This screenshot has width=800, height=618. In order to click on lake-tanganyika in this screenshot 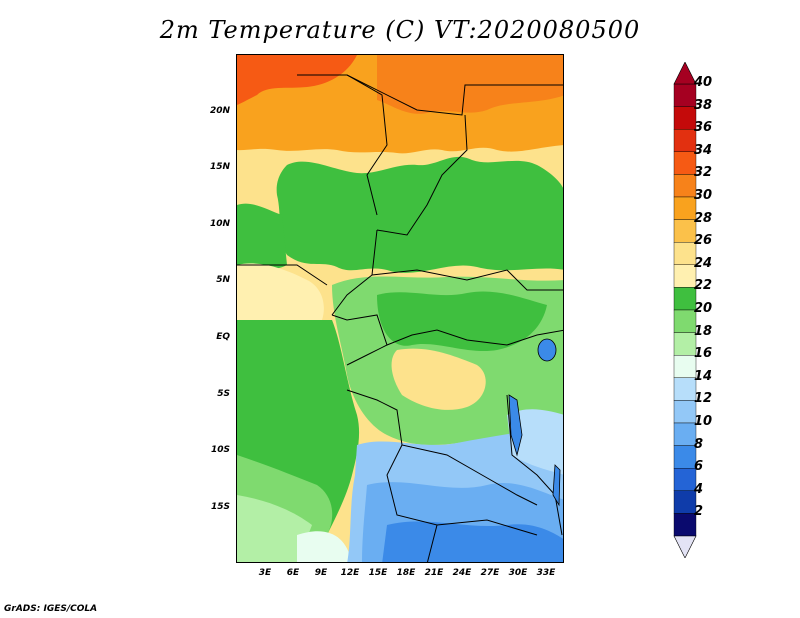, I will do `click(515, 425)`.